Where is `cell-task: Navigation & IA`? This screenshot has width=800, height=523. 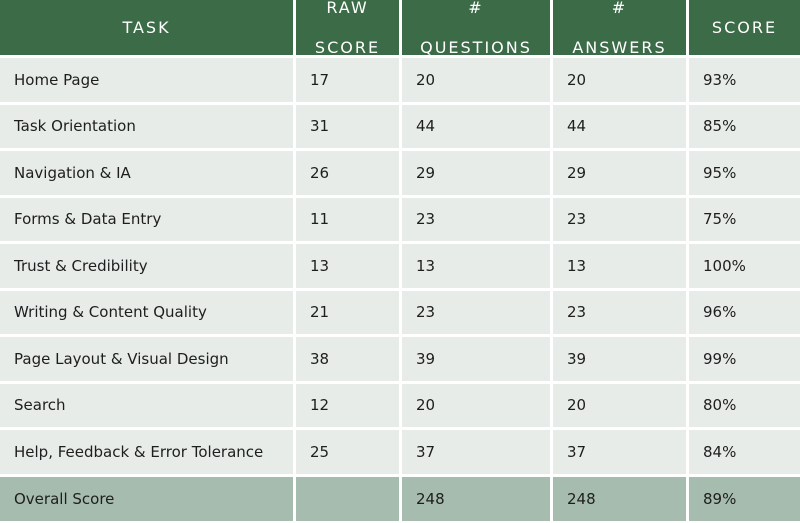 cell-task: Navigation & IA is located at coordinates (148, 174).